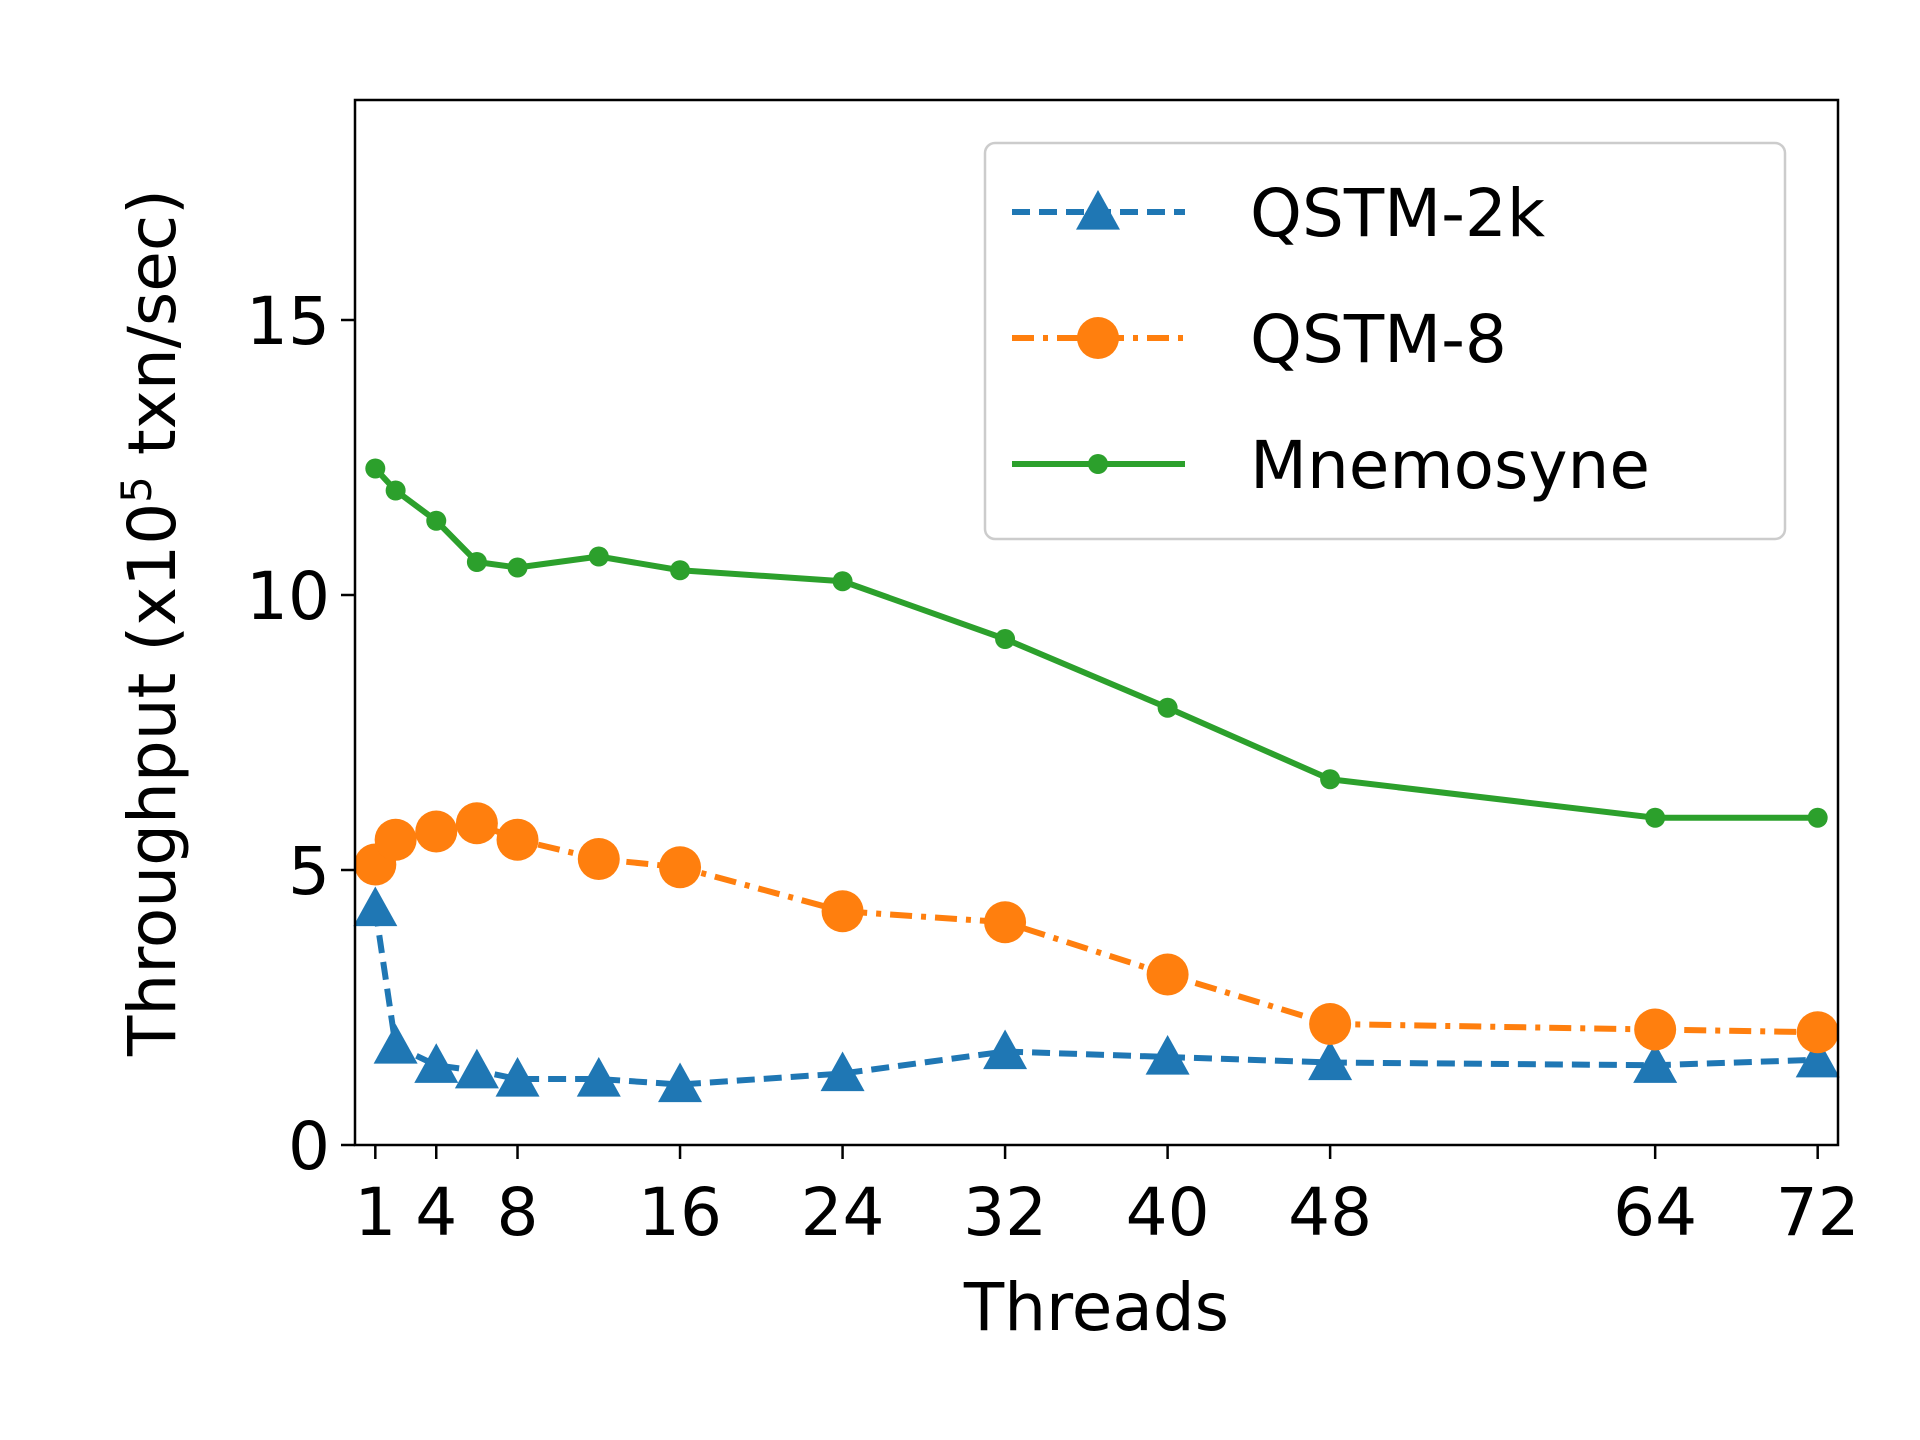 The height and width of the screenshot is (1440, 1920). Describe the element at coordinates (152, 332) in the screenshot. I see `y-axis-label-unit: txn/sec)` at that location.